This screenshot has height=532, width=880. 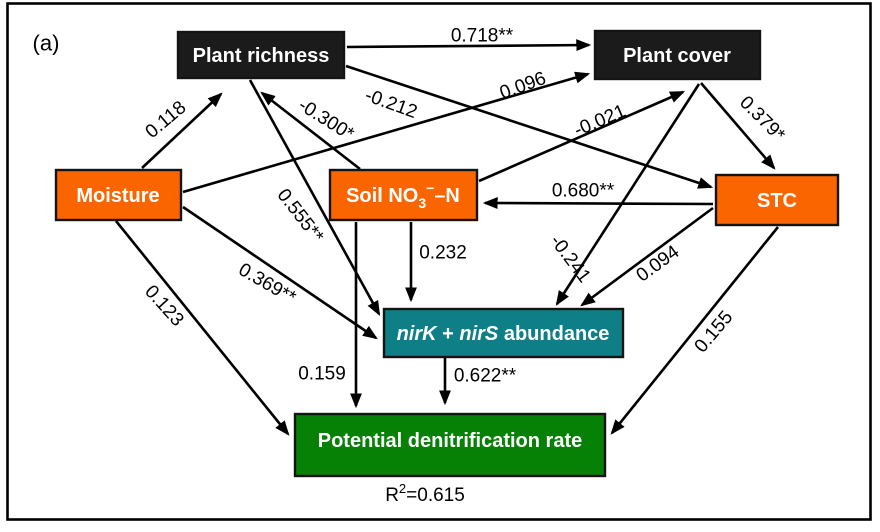 I want to click on node-plant-cover, so click(x=677, y=55).